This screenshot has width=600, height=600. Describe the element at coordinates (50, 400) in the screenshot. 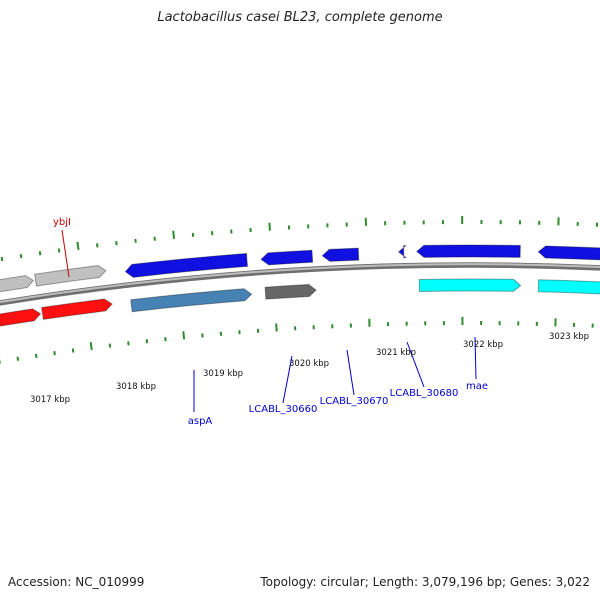

I see `scale-label: 3017 kbp` at that location.